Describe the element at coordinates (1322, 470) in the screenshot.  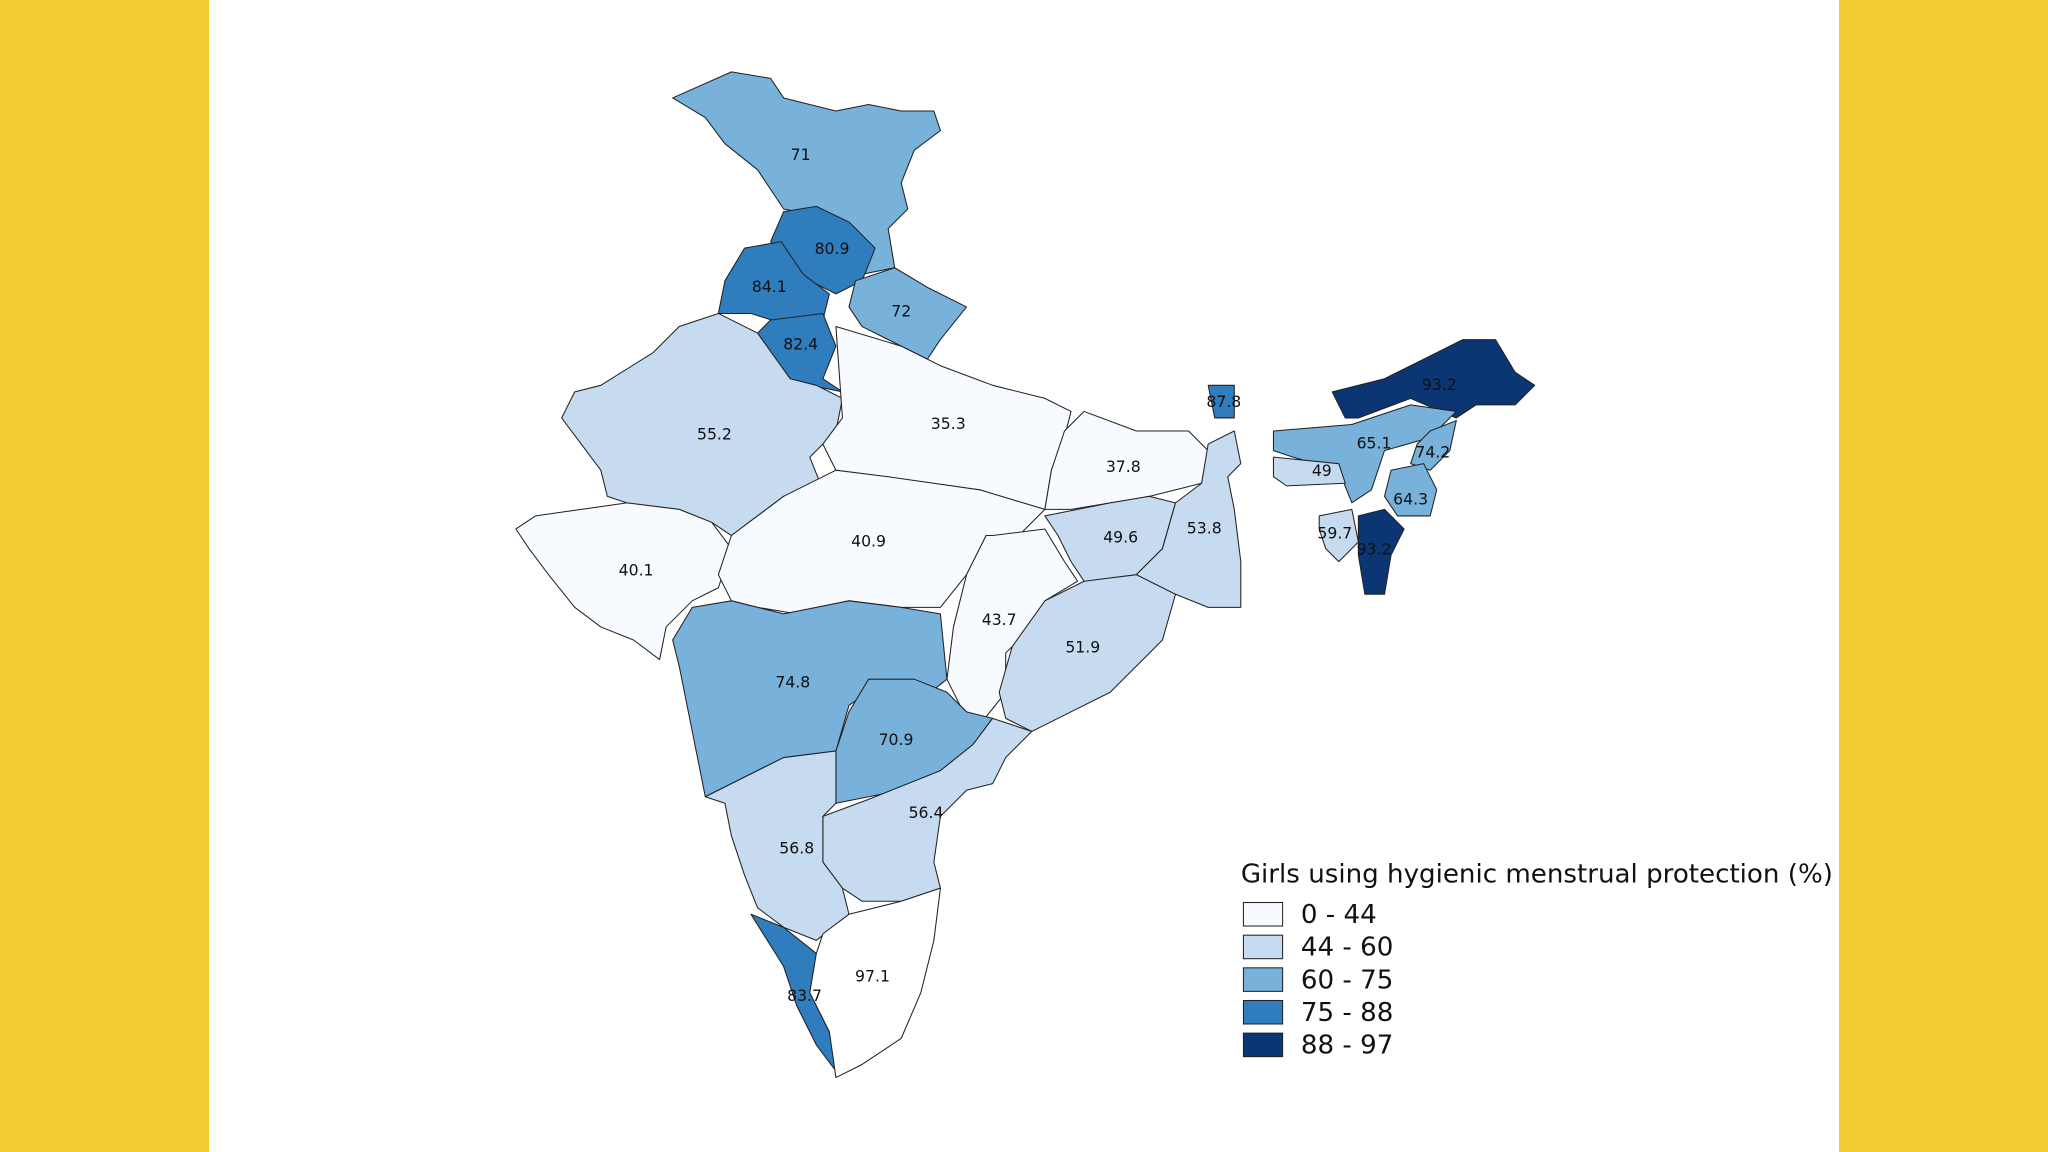
I see `region-label: 49` at that location.